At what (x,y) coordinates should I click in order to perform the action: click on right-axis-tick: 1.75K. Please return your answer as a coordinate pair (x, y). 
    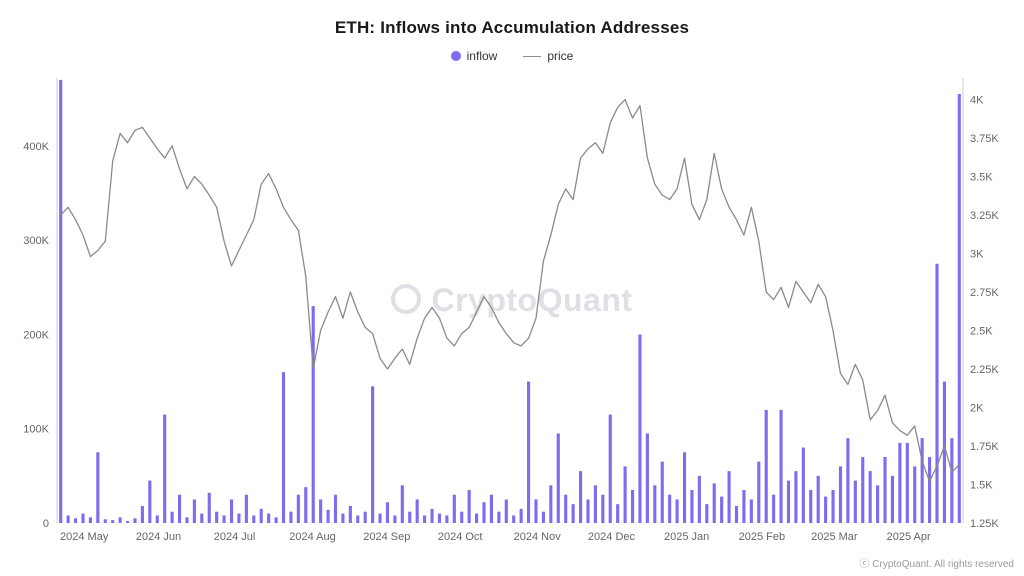
    Looking at the image, I should click on (984, 447).